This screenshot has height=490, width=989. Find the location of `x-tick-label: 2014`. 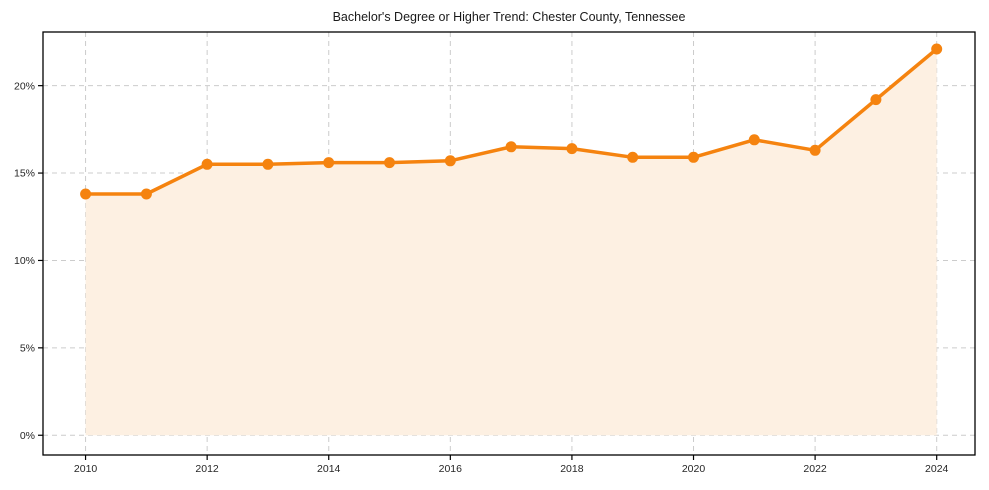

x-tick-label: 2014 is located at coordinates (329, 469).